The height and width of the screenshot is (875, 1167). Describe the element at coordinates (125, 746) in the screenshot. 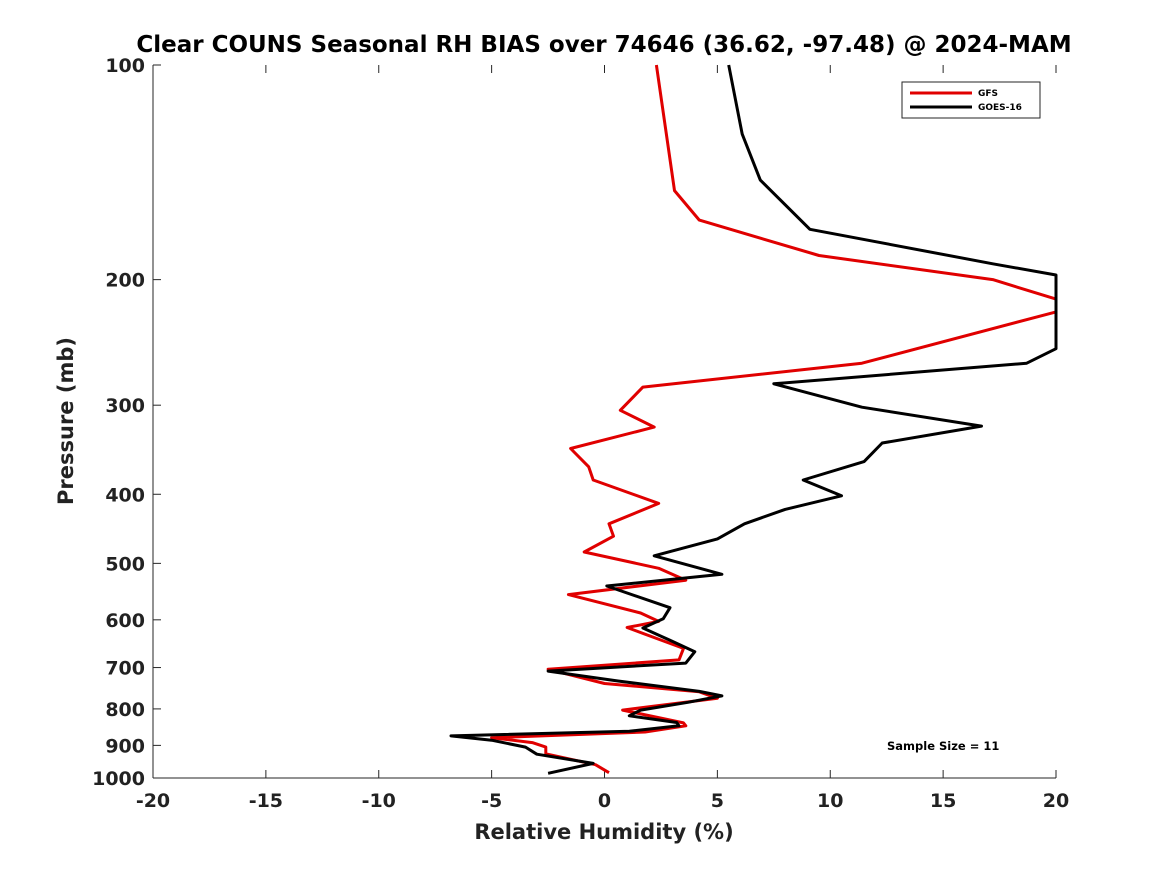

I see `y-tick-label: 900` at that location.